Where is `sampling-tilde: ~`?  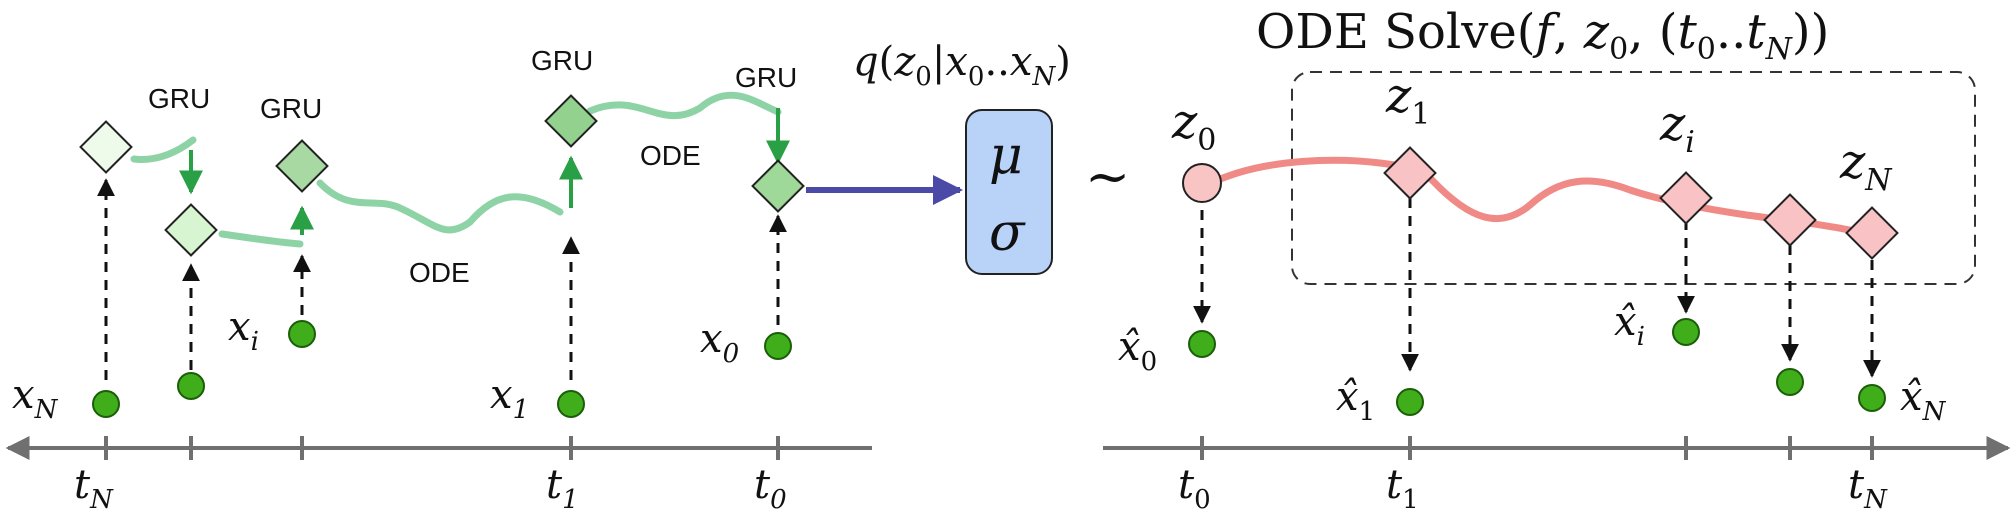
sampling-tilde: ~ is located at coordinates (1107, 176).